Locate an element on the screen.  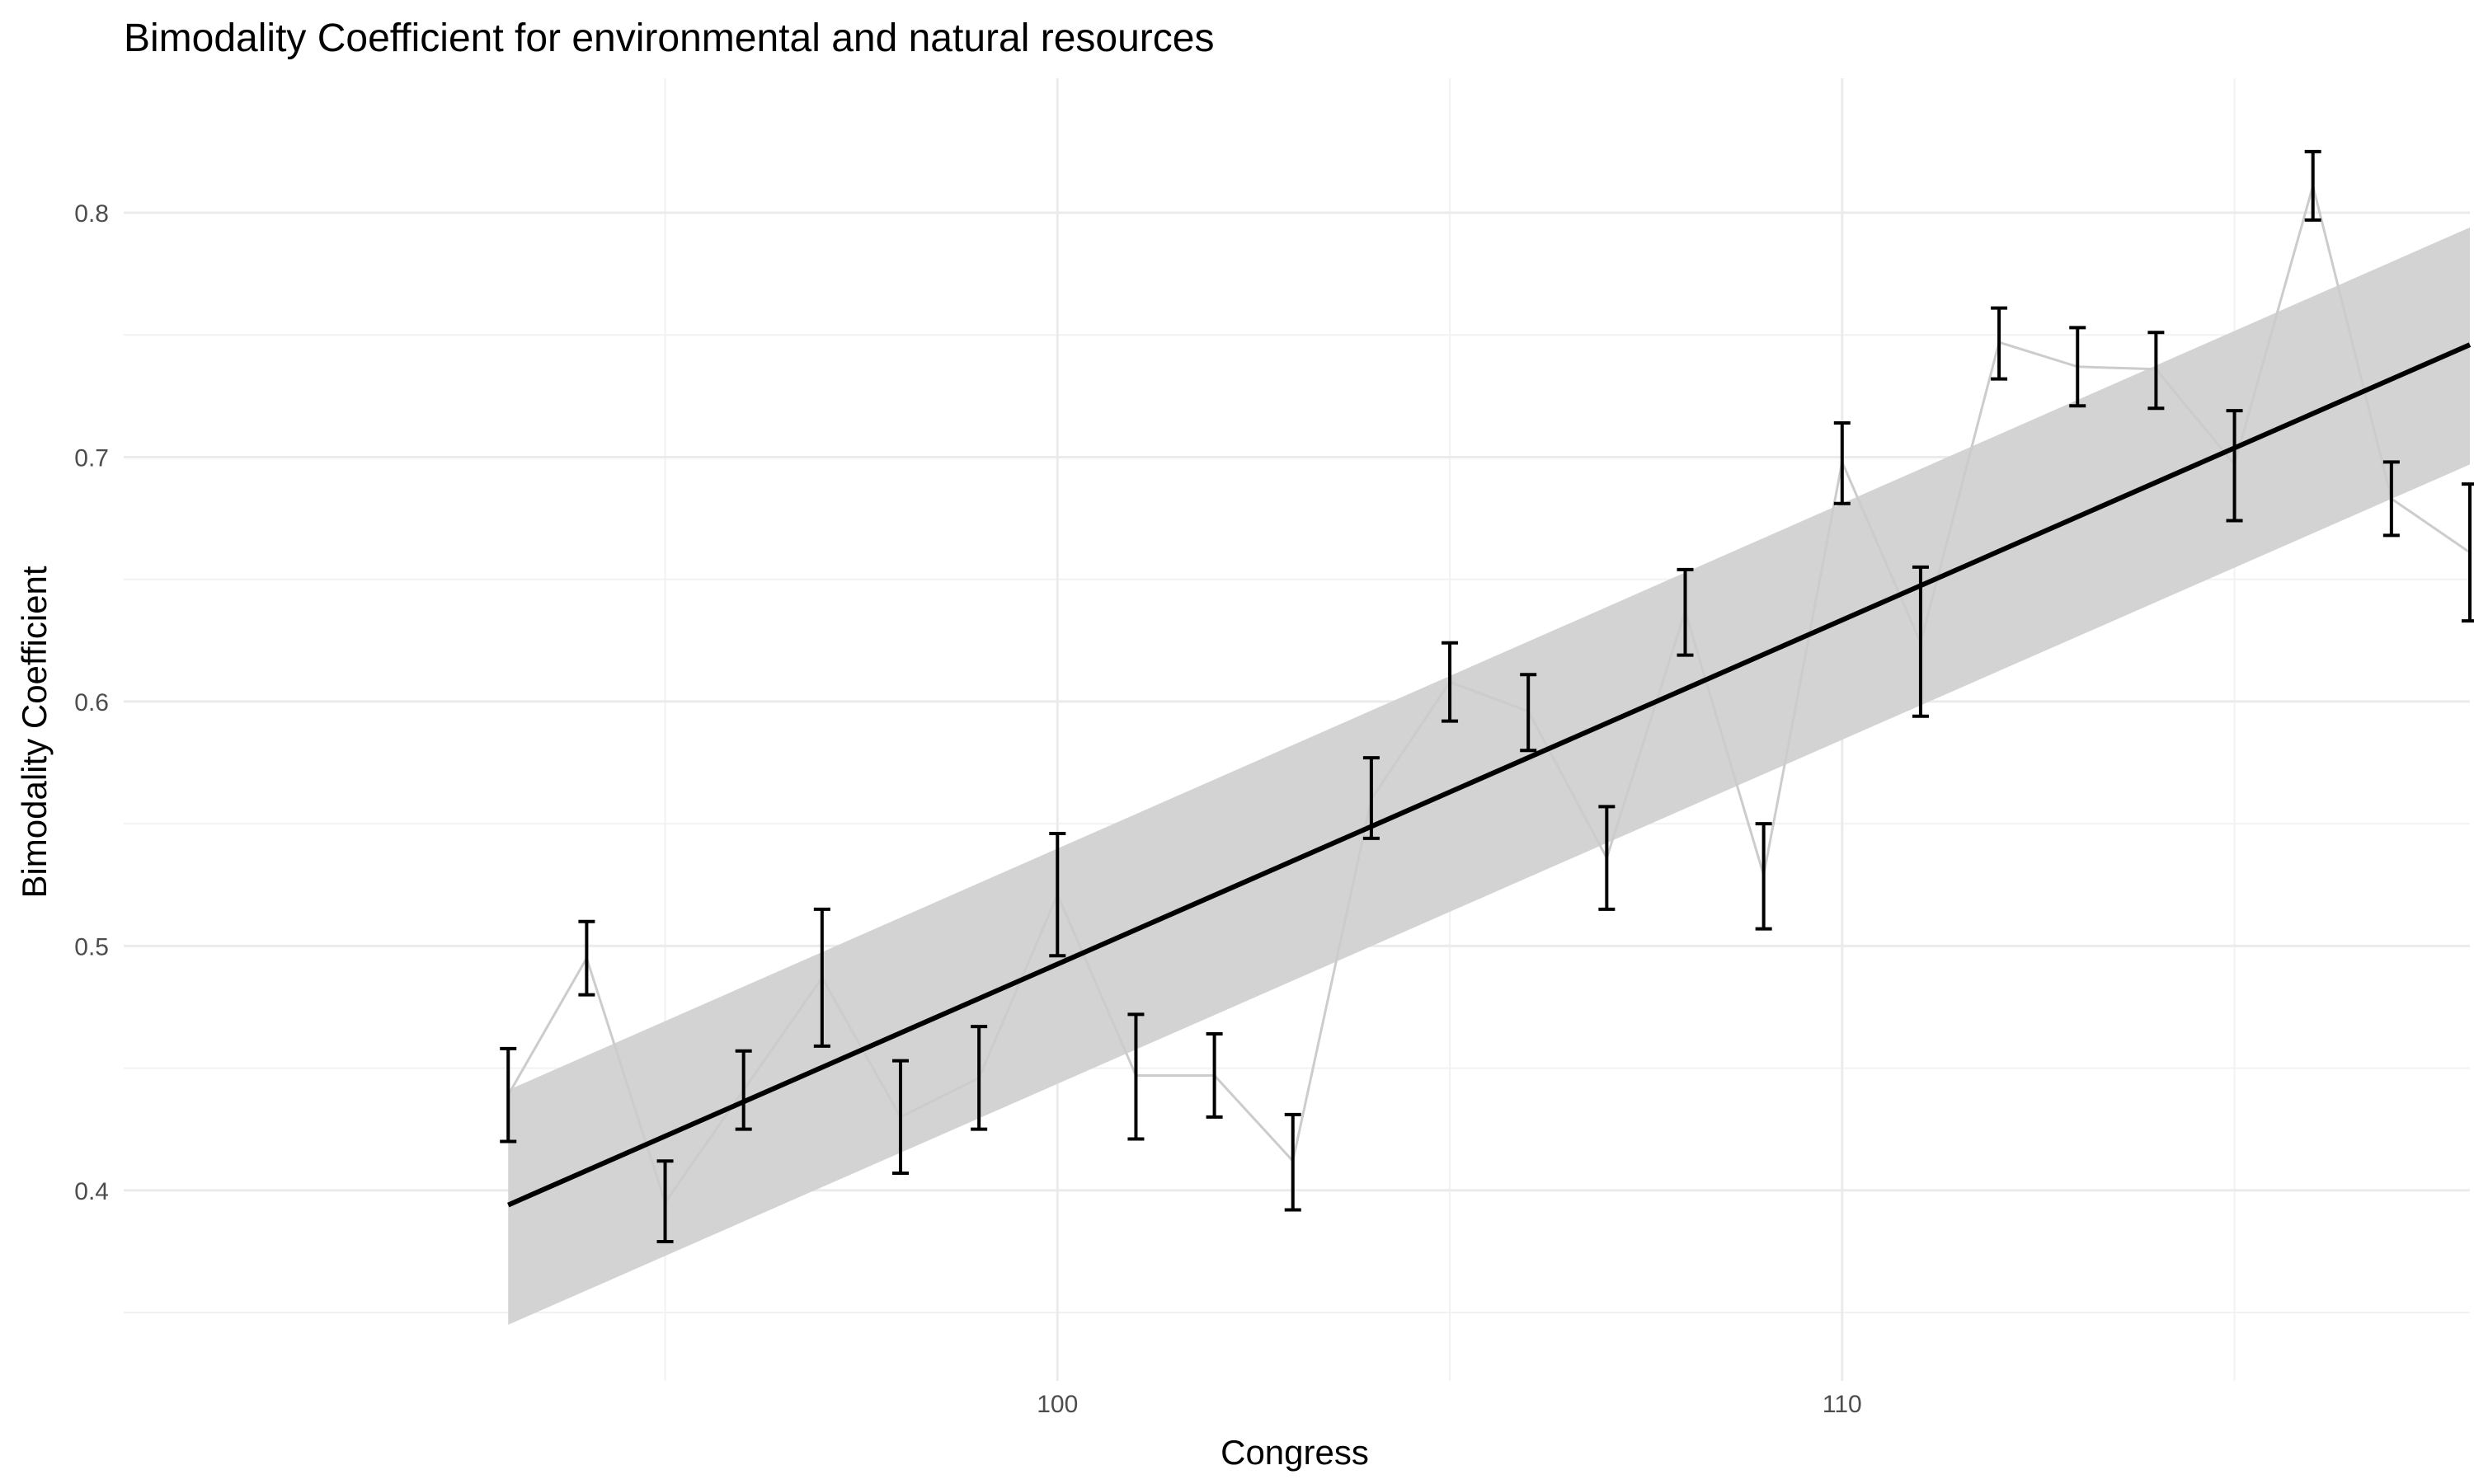
y-axis-title: Bimodality Coefficient is located at coordinates (34, 732).